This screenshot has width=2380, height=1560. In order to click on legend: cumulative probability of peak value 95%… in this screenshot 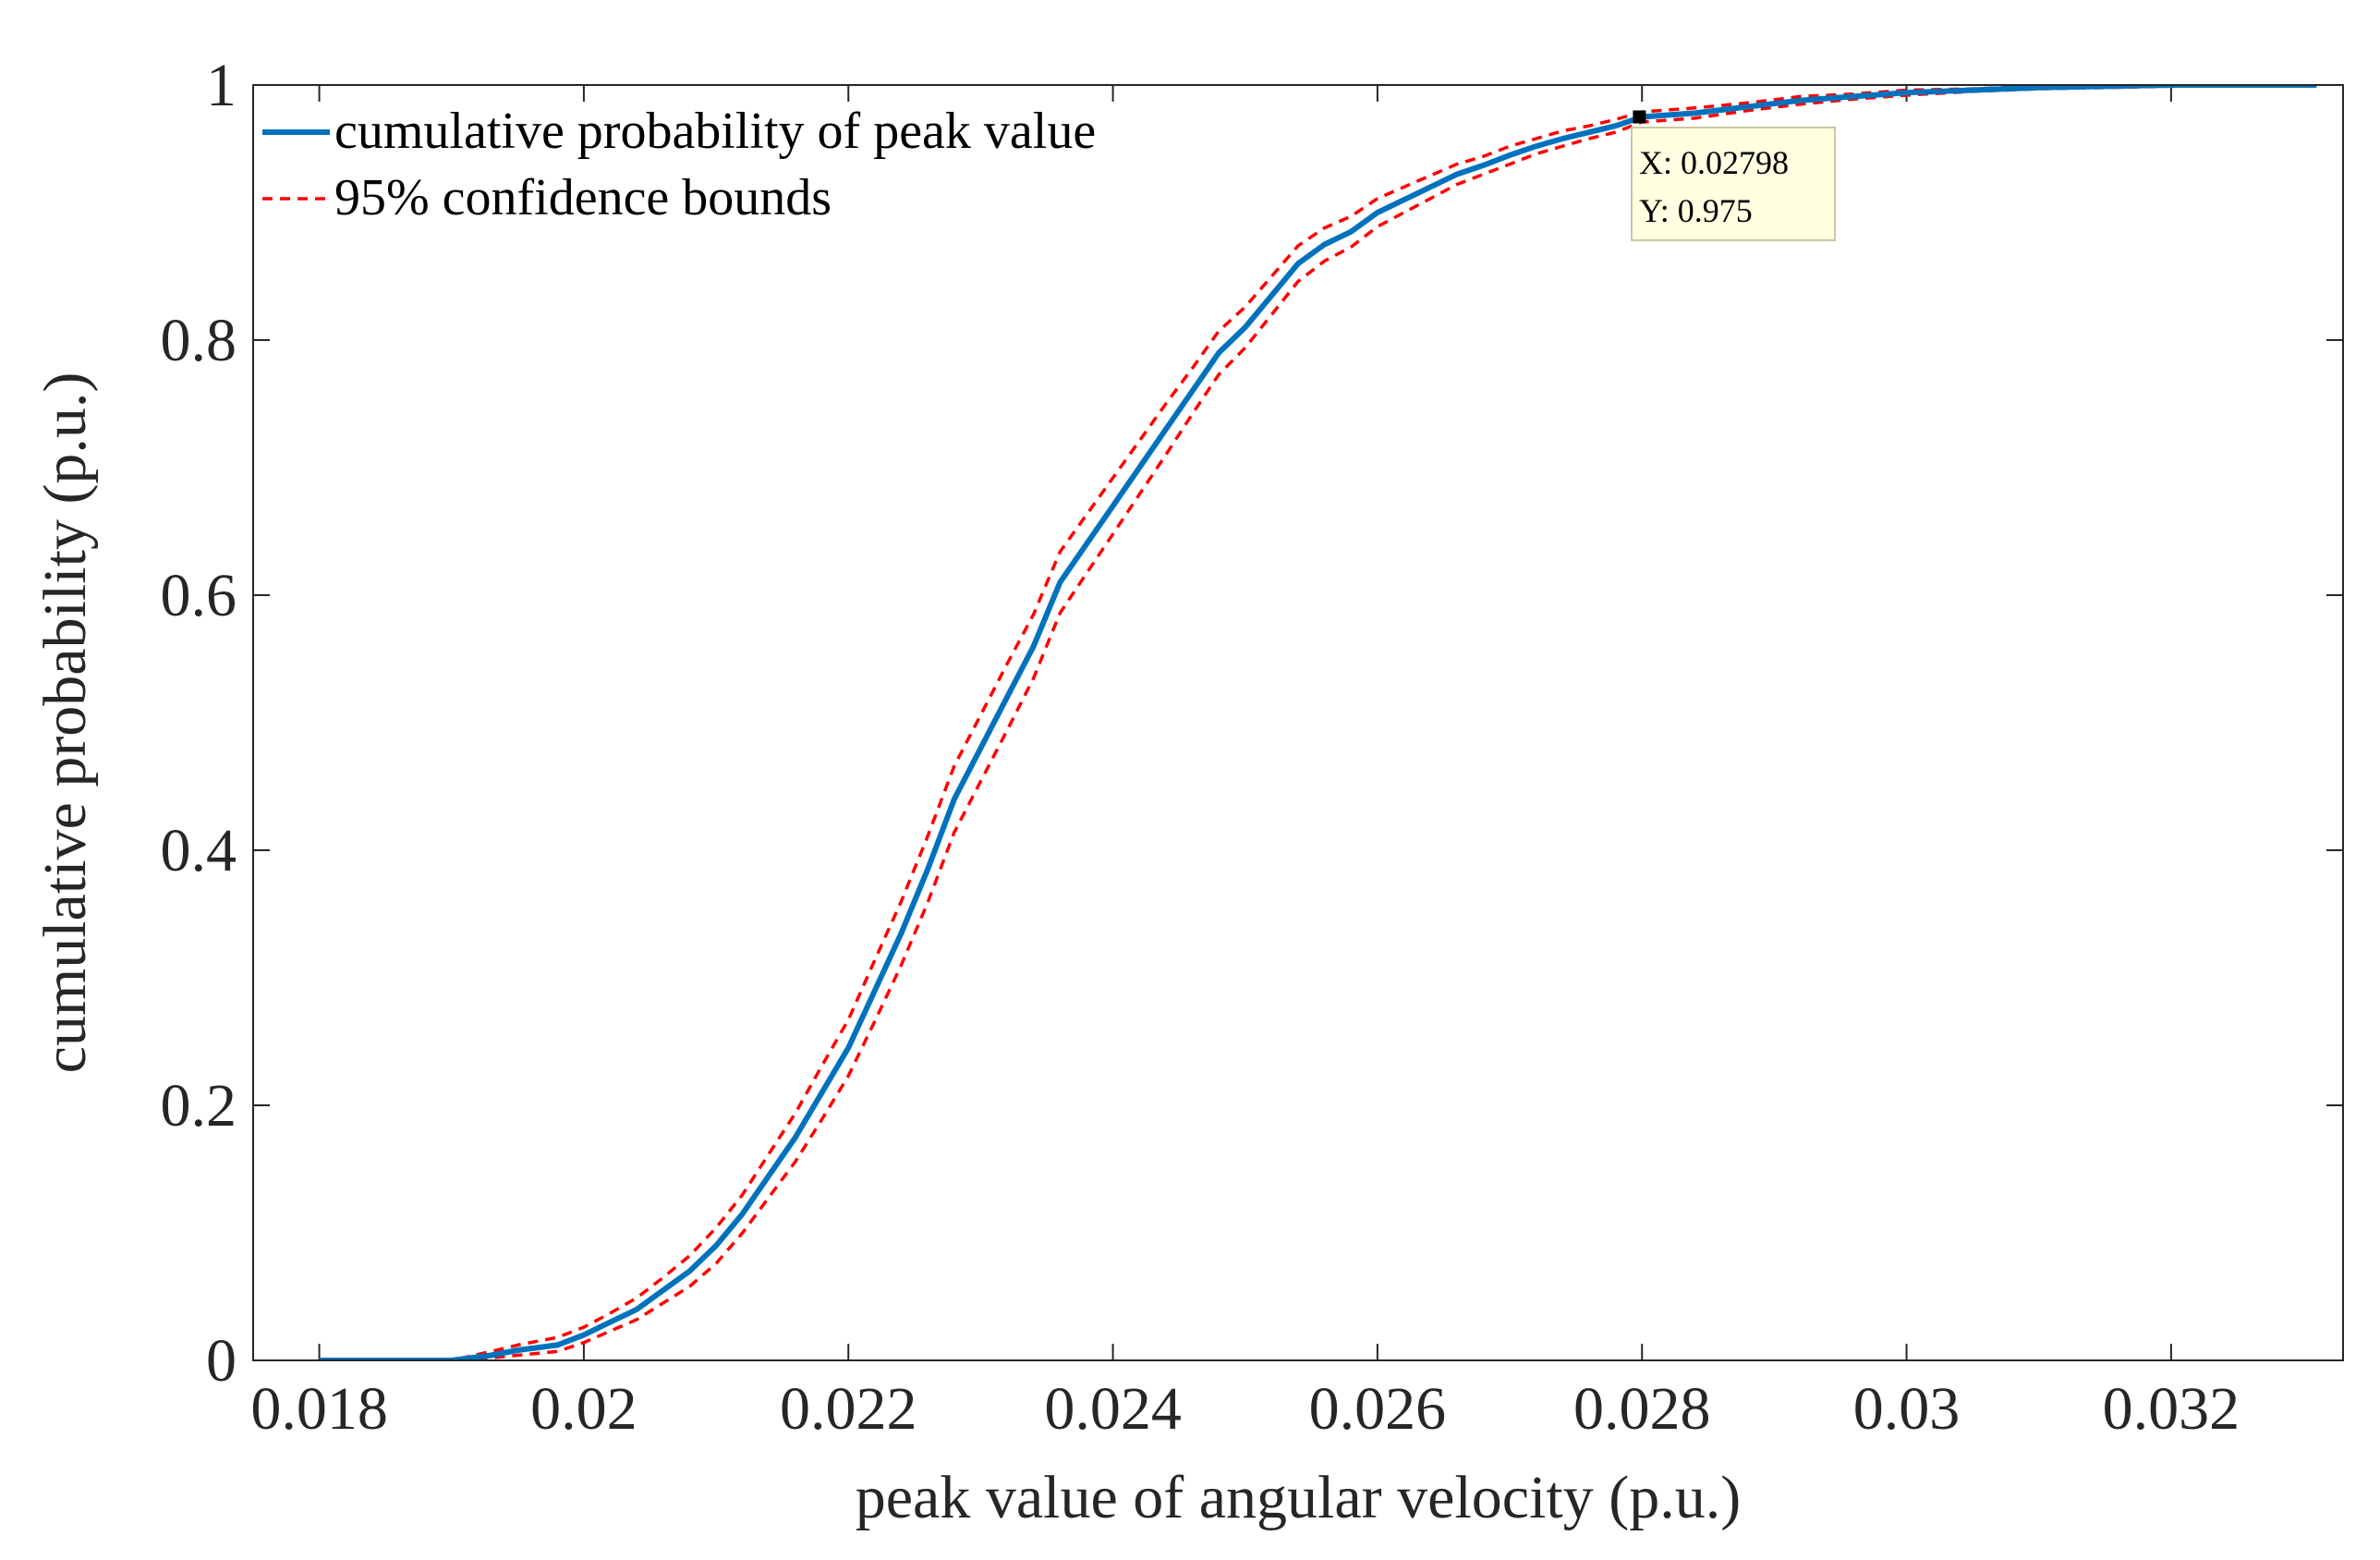, I will do `click(679, 164)`.